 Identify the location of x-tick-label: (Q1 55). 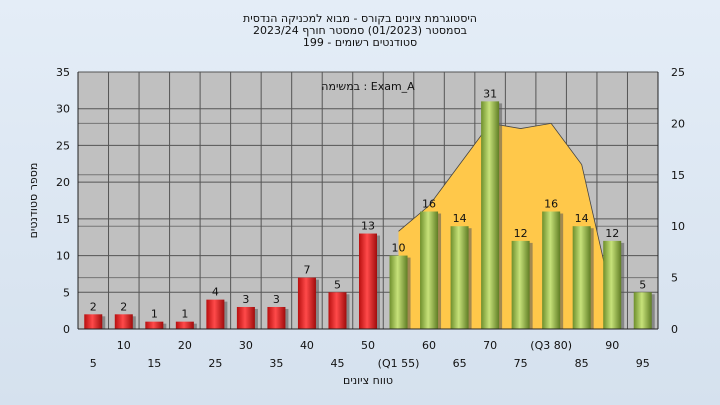
(399, 363).